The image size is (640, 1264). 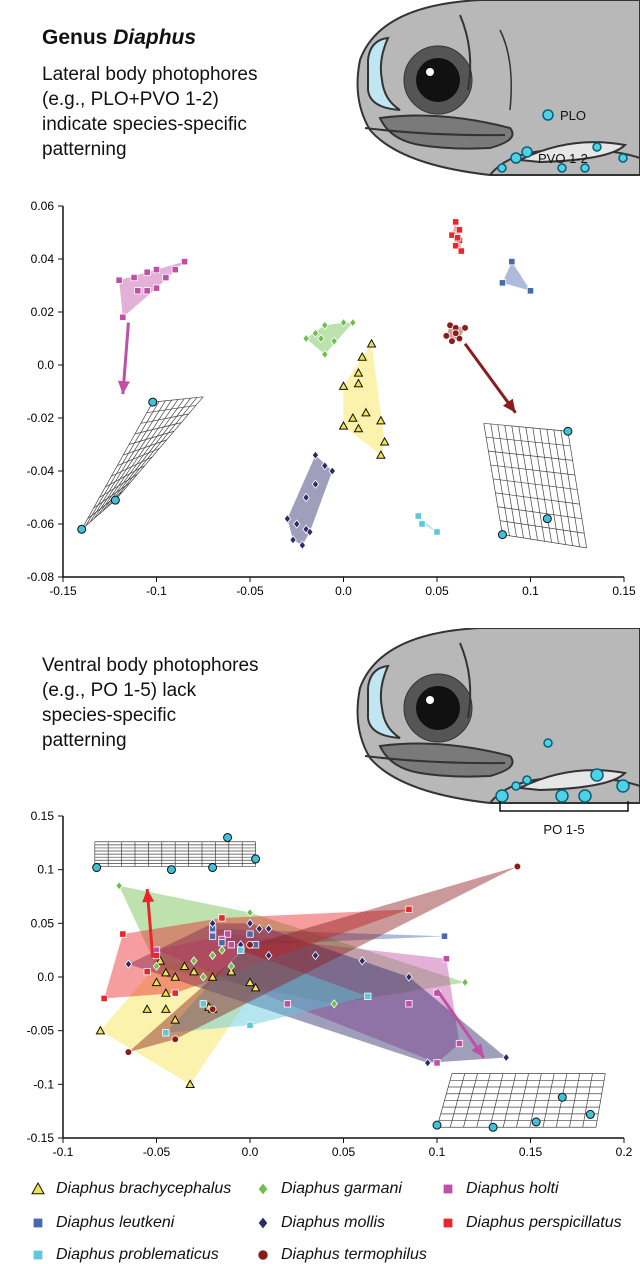 What do you see at coordinates (564, 829) in the screenshot?
I see `po-label: PO 1-5` at bounding box center [564, 829].